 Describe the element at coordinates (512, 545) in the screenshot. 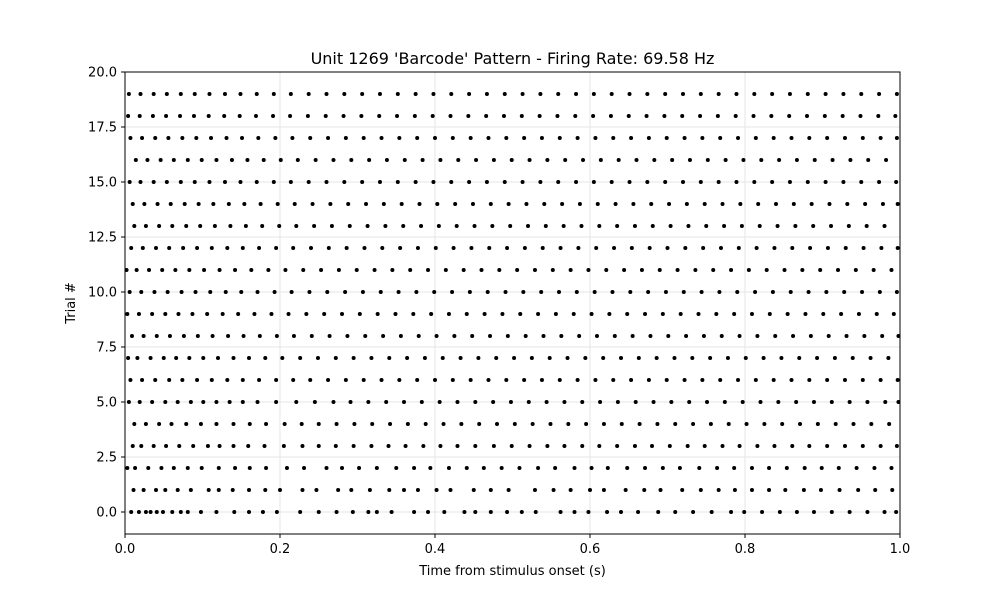

I see `x-axis-ticks: 0.0 0.2 0.4 0.6 0.8 1.0` at that location.